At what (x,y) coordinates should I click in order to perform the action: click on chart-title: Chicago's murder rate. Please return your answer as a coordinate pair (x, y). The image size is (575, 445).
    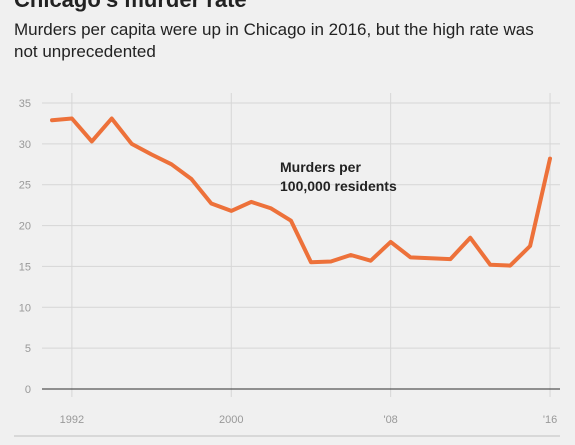
    Looking at the image, I should click on (130, 5).